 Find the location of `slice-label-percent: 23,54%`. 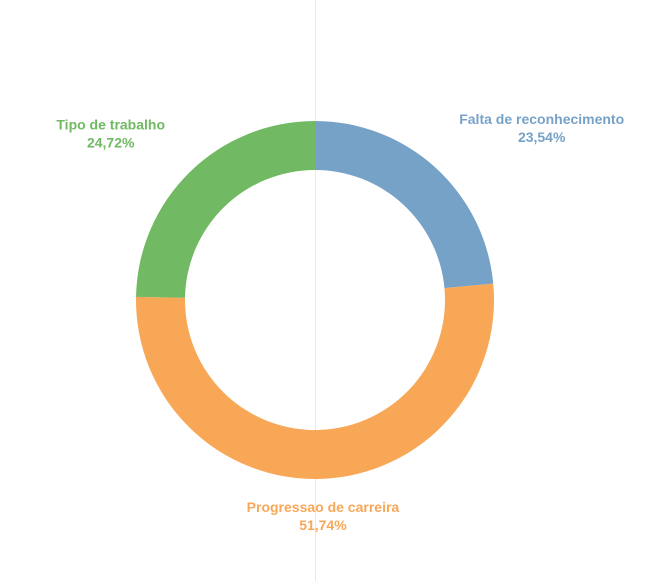

slice-label-percent: 23,54% is located at coordinates (542, 137).